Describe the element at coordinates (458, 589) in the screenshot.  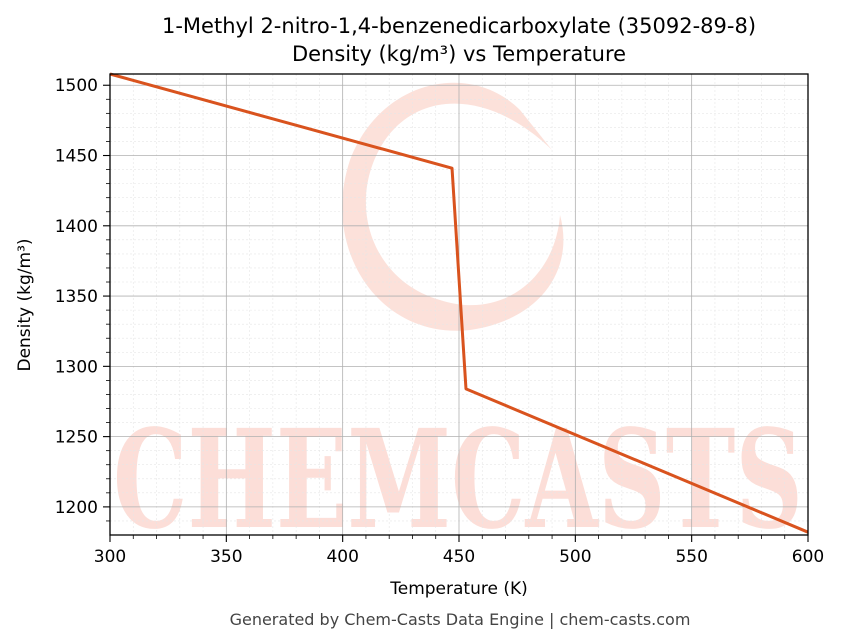
I see `x-axis-label: Temperature (K)` at that location.